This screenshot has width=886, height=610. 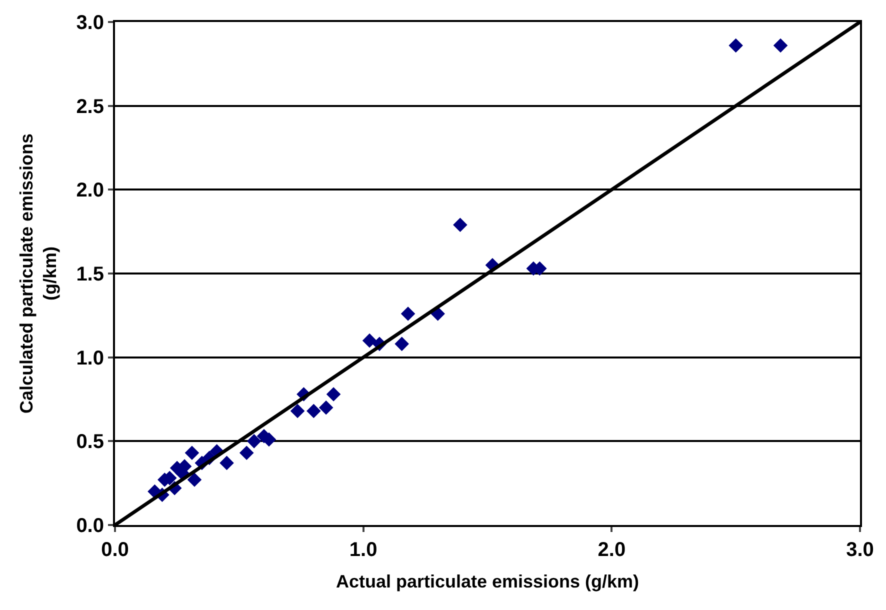 I want to click on y-axis-title: Calculated particulate emissions (g/km), so click(x=38, y=273).